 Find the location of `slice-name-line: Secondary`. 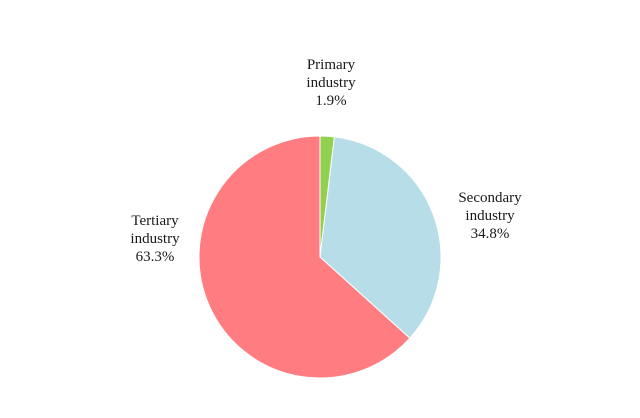

slice-name-line: Secondary is located at coordinates (490, 198).